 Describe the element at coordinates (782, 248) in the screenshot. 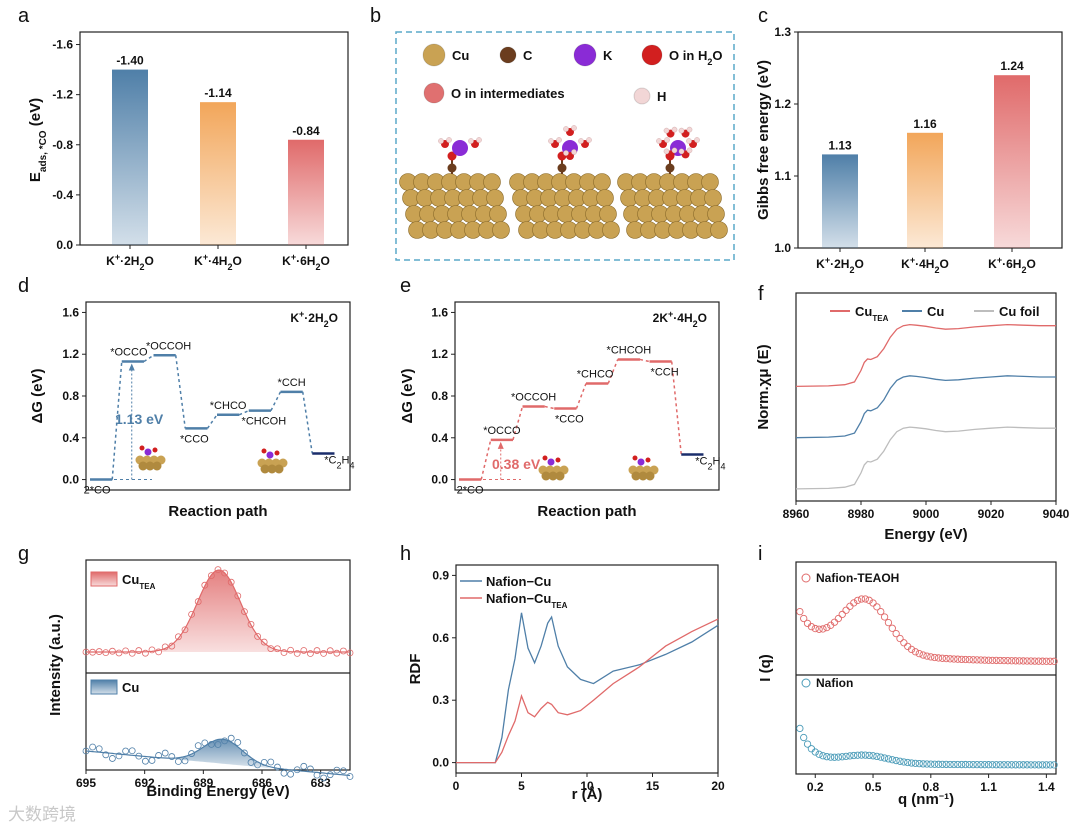

I see `panel-c-y-tick-label: 1.0` at that location.